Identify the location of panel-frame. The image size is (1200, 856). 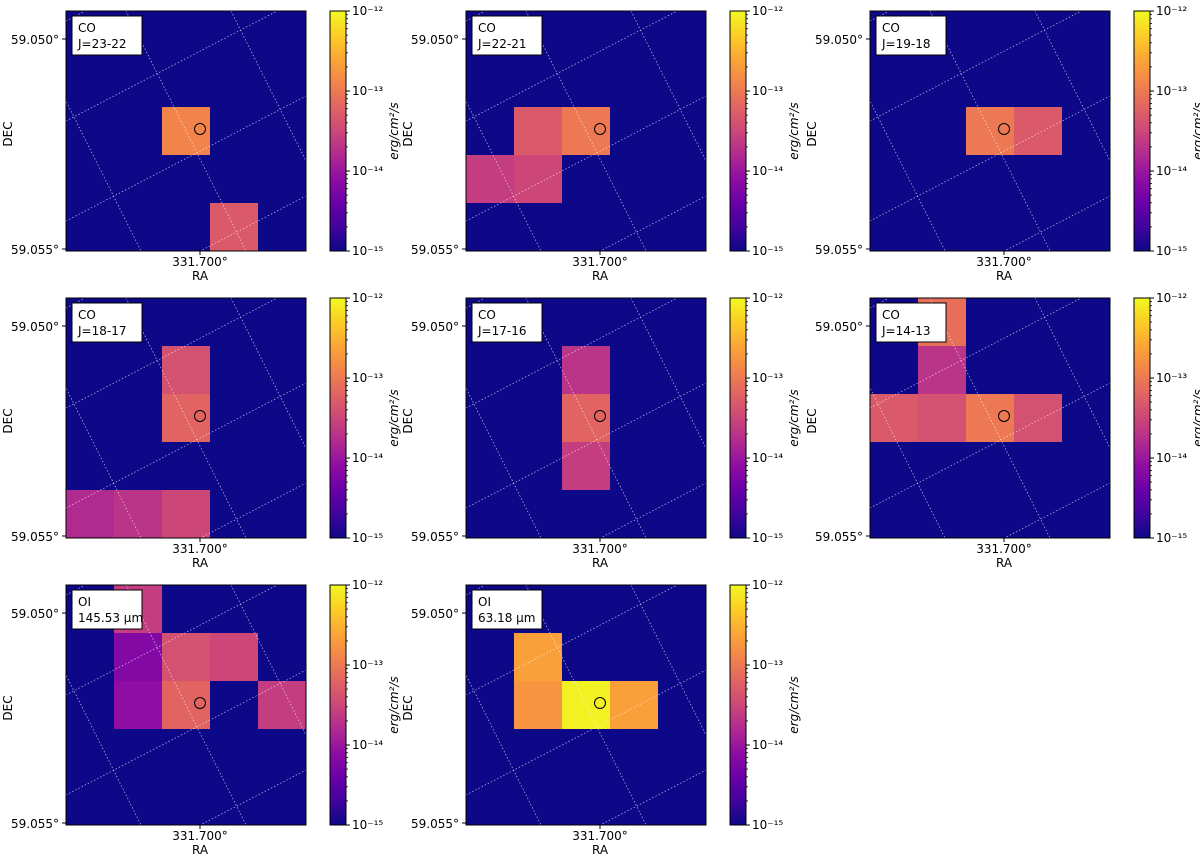
(186, 418).